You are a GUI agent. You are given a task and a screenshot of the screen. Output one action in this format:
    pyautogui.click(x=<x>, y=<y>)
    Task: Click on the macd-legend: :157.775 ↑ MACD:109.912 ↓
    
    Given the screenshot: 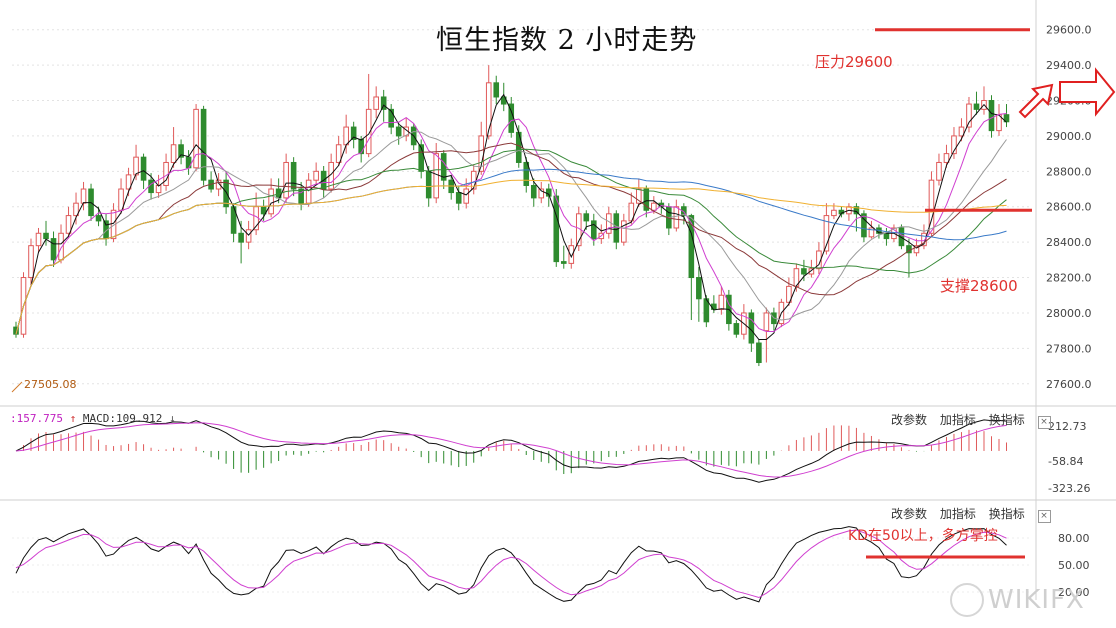 What is the action you would take?
    pyautogui.click(x=93, y=418)
    